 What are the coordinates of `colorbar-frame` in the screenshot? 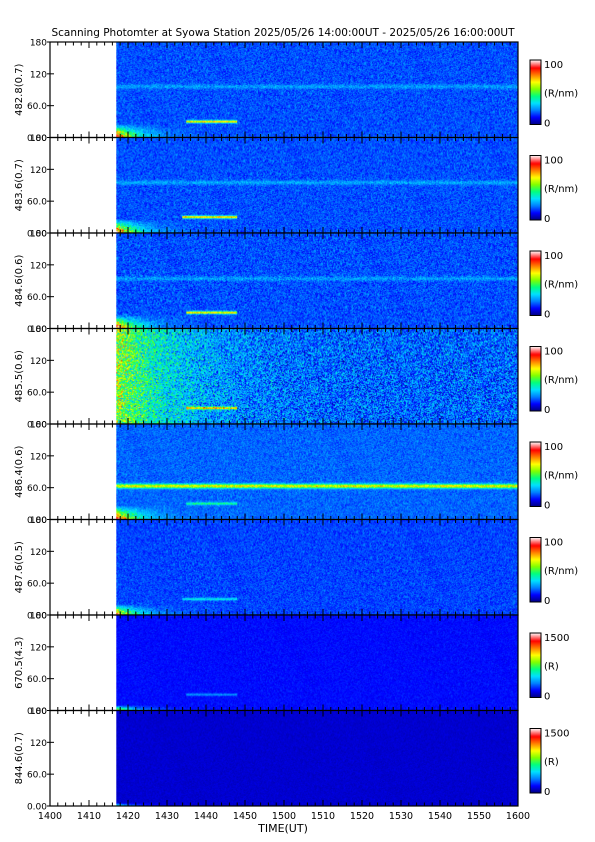 It's located at (535, 761).